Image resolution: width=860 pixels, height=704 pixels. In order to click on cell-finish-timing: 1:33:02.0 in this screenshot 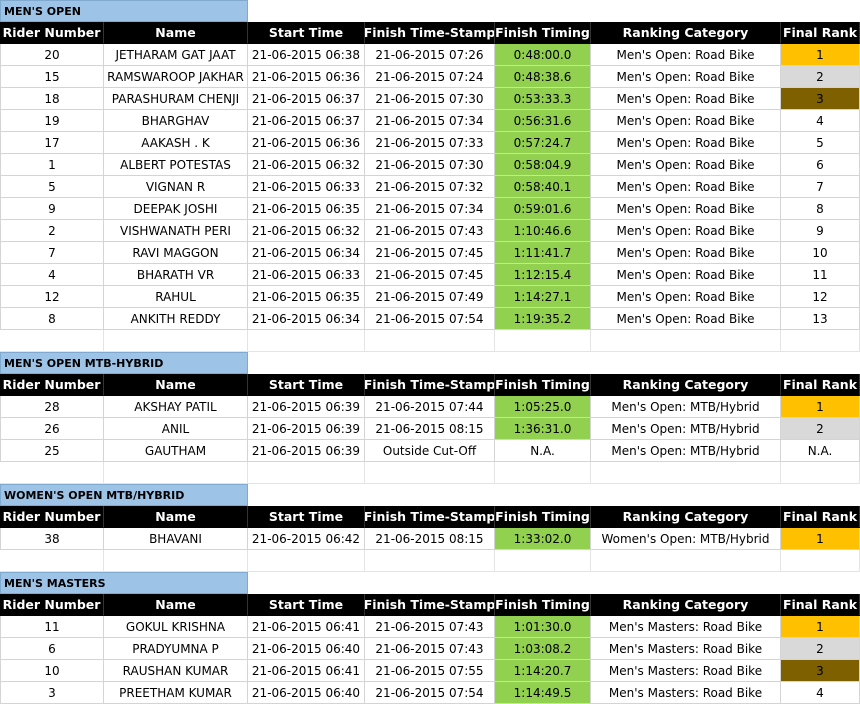, I will do `click(543, 539)`.